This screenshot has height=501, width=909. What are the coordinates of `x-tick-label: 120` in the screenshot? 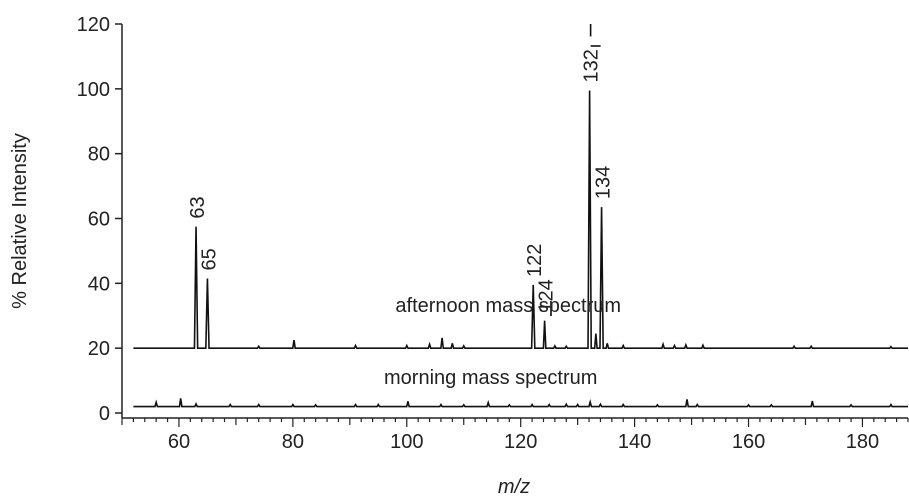 It's located at (520, 442).